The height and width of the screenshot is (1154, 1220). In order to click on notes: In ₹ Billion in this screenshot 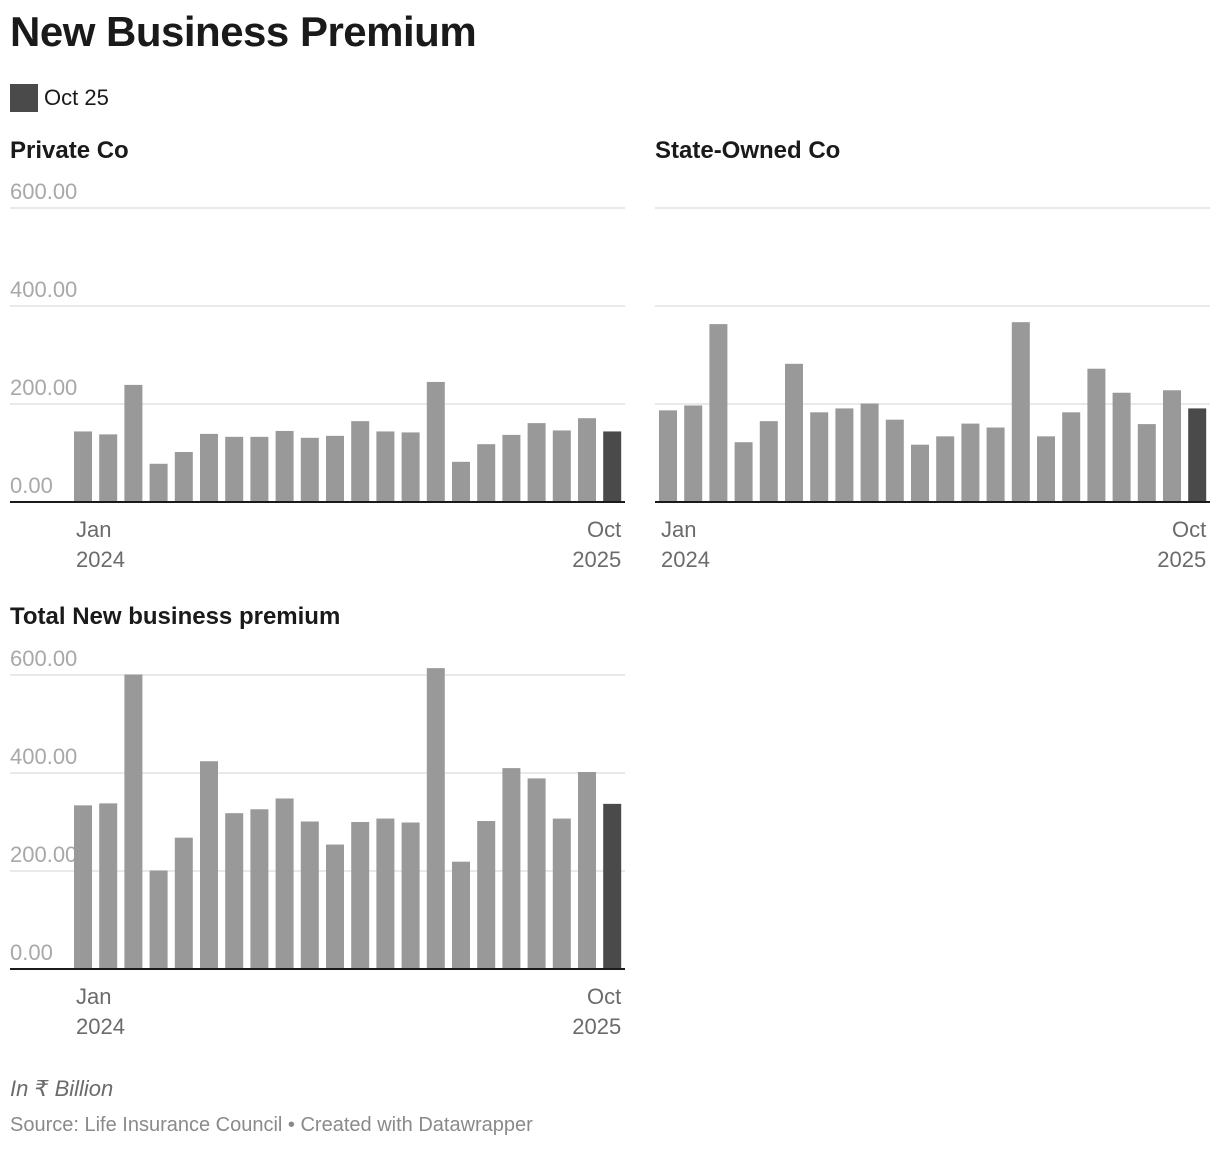, I will do `click(62, 1088)`.